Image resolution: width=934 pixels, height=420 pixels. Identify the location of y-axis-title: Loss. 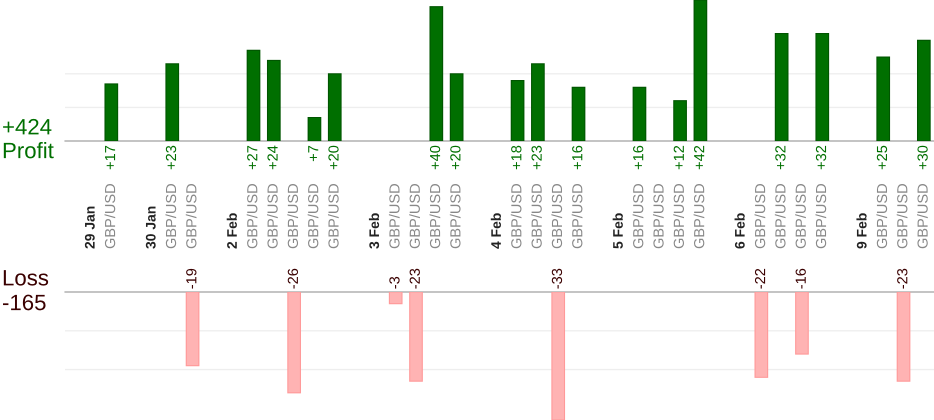
(26, 278).